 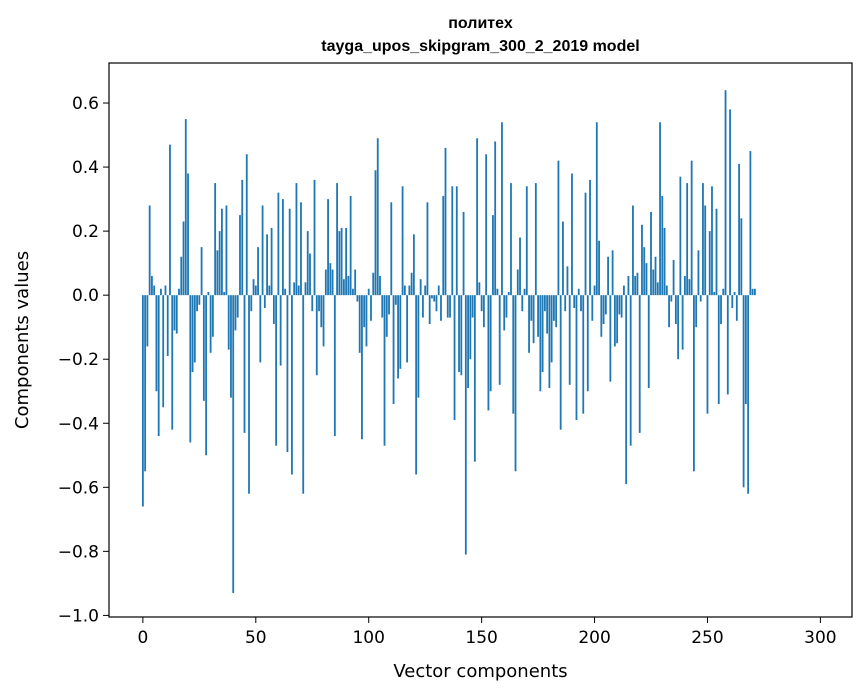 What do you see at coordinates (142, 638) in the screenshot?
I see `x-tick-label-0: 0` at bounding box center [142, 638].